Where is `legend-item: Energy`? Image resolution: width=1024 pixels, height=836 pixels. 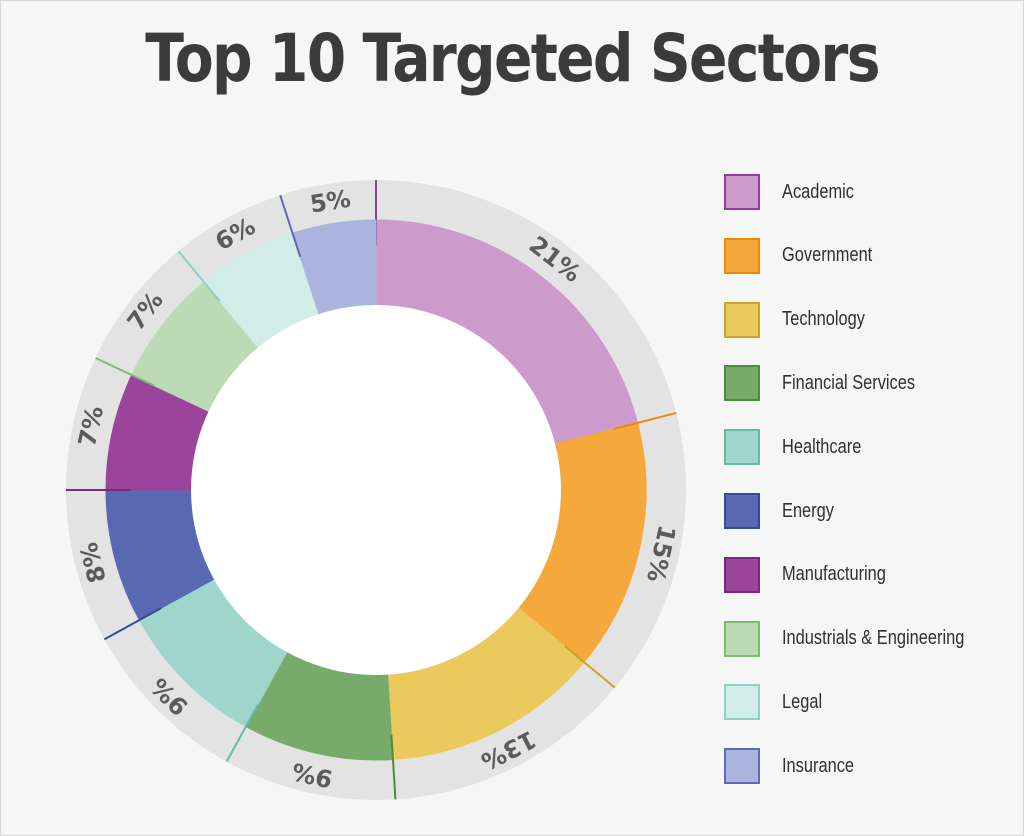 legend-item: Energy is located at coordinates (869, 511).